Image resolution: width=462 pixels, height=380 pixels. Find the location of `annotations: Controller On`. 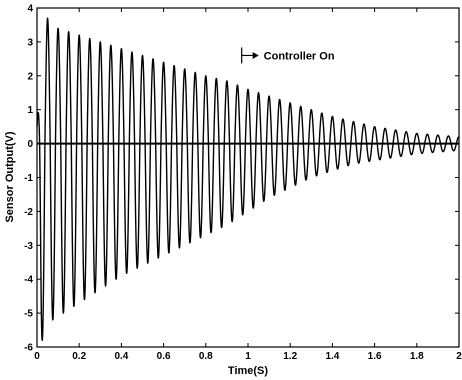

annotations: Controller On is located at coordinates (288, 55).